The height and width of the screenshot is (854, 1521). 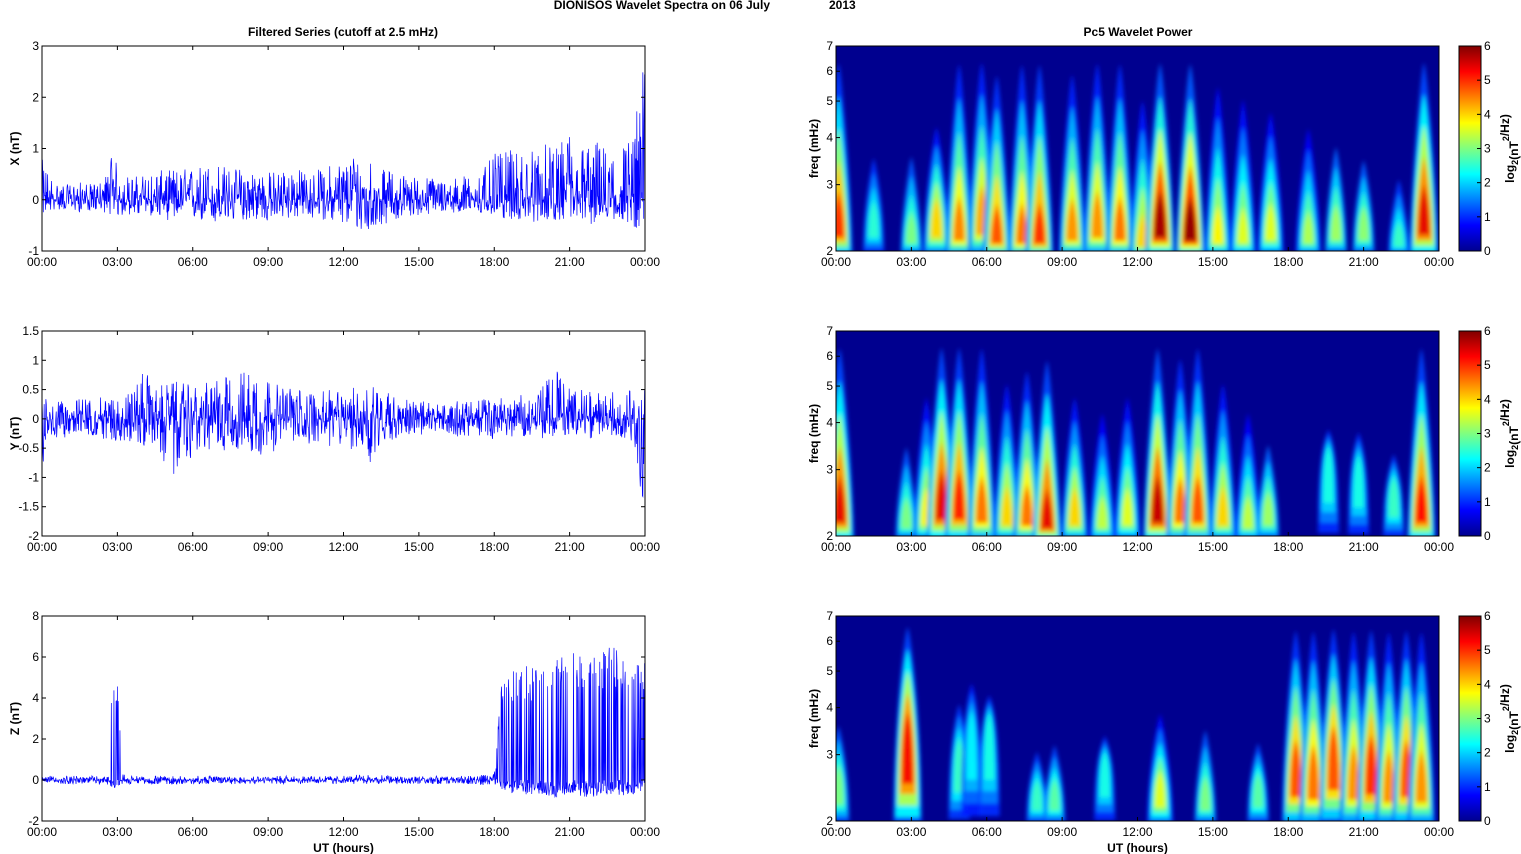 What do you see at coordinates (1487, 616) in the screenshot?
I see `colorbar-tick-label: 6` at bounding box center [1487, 616].